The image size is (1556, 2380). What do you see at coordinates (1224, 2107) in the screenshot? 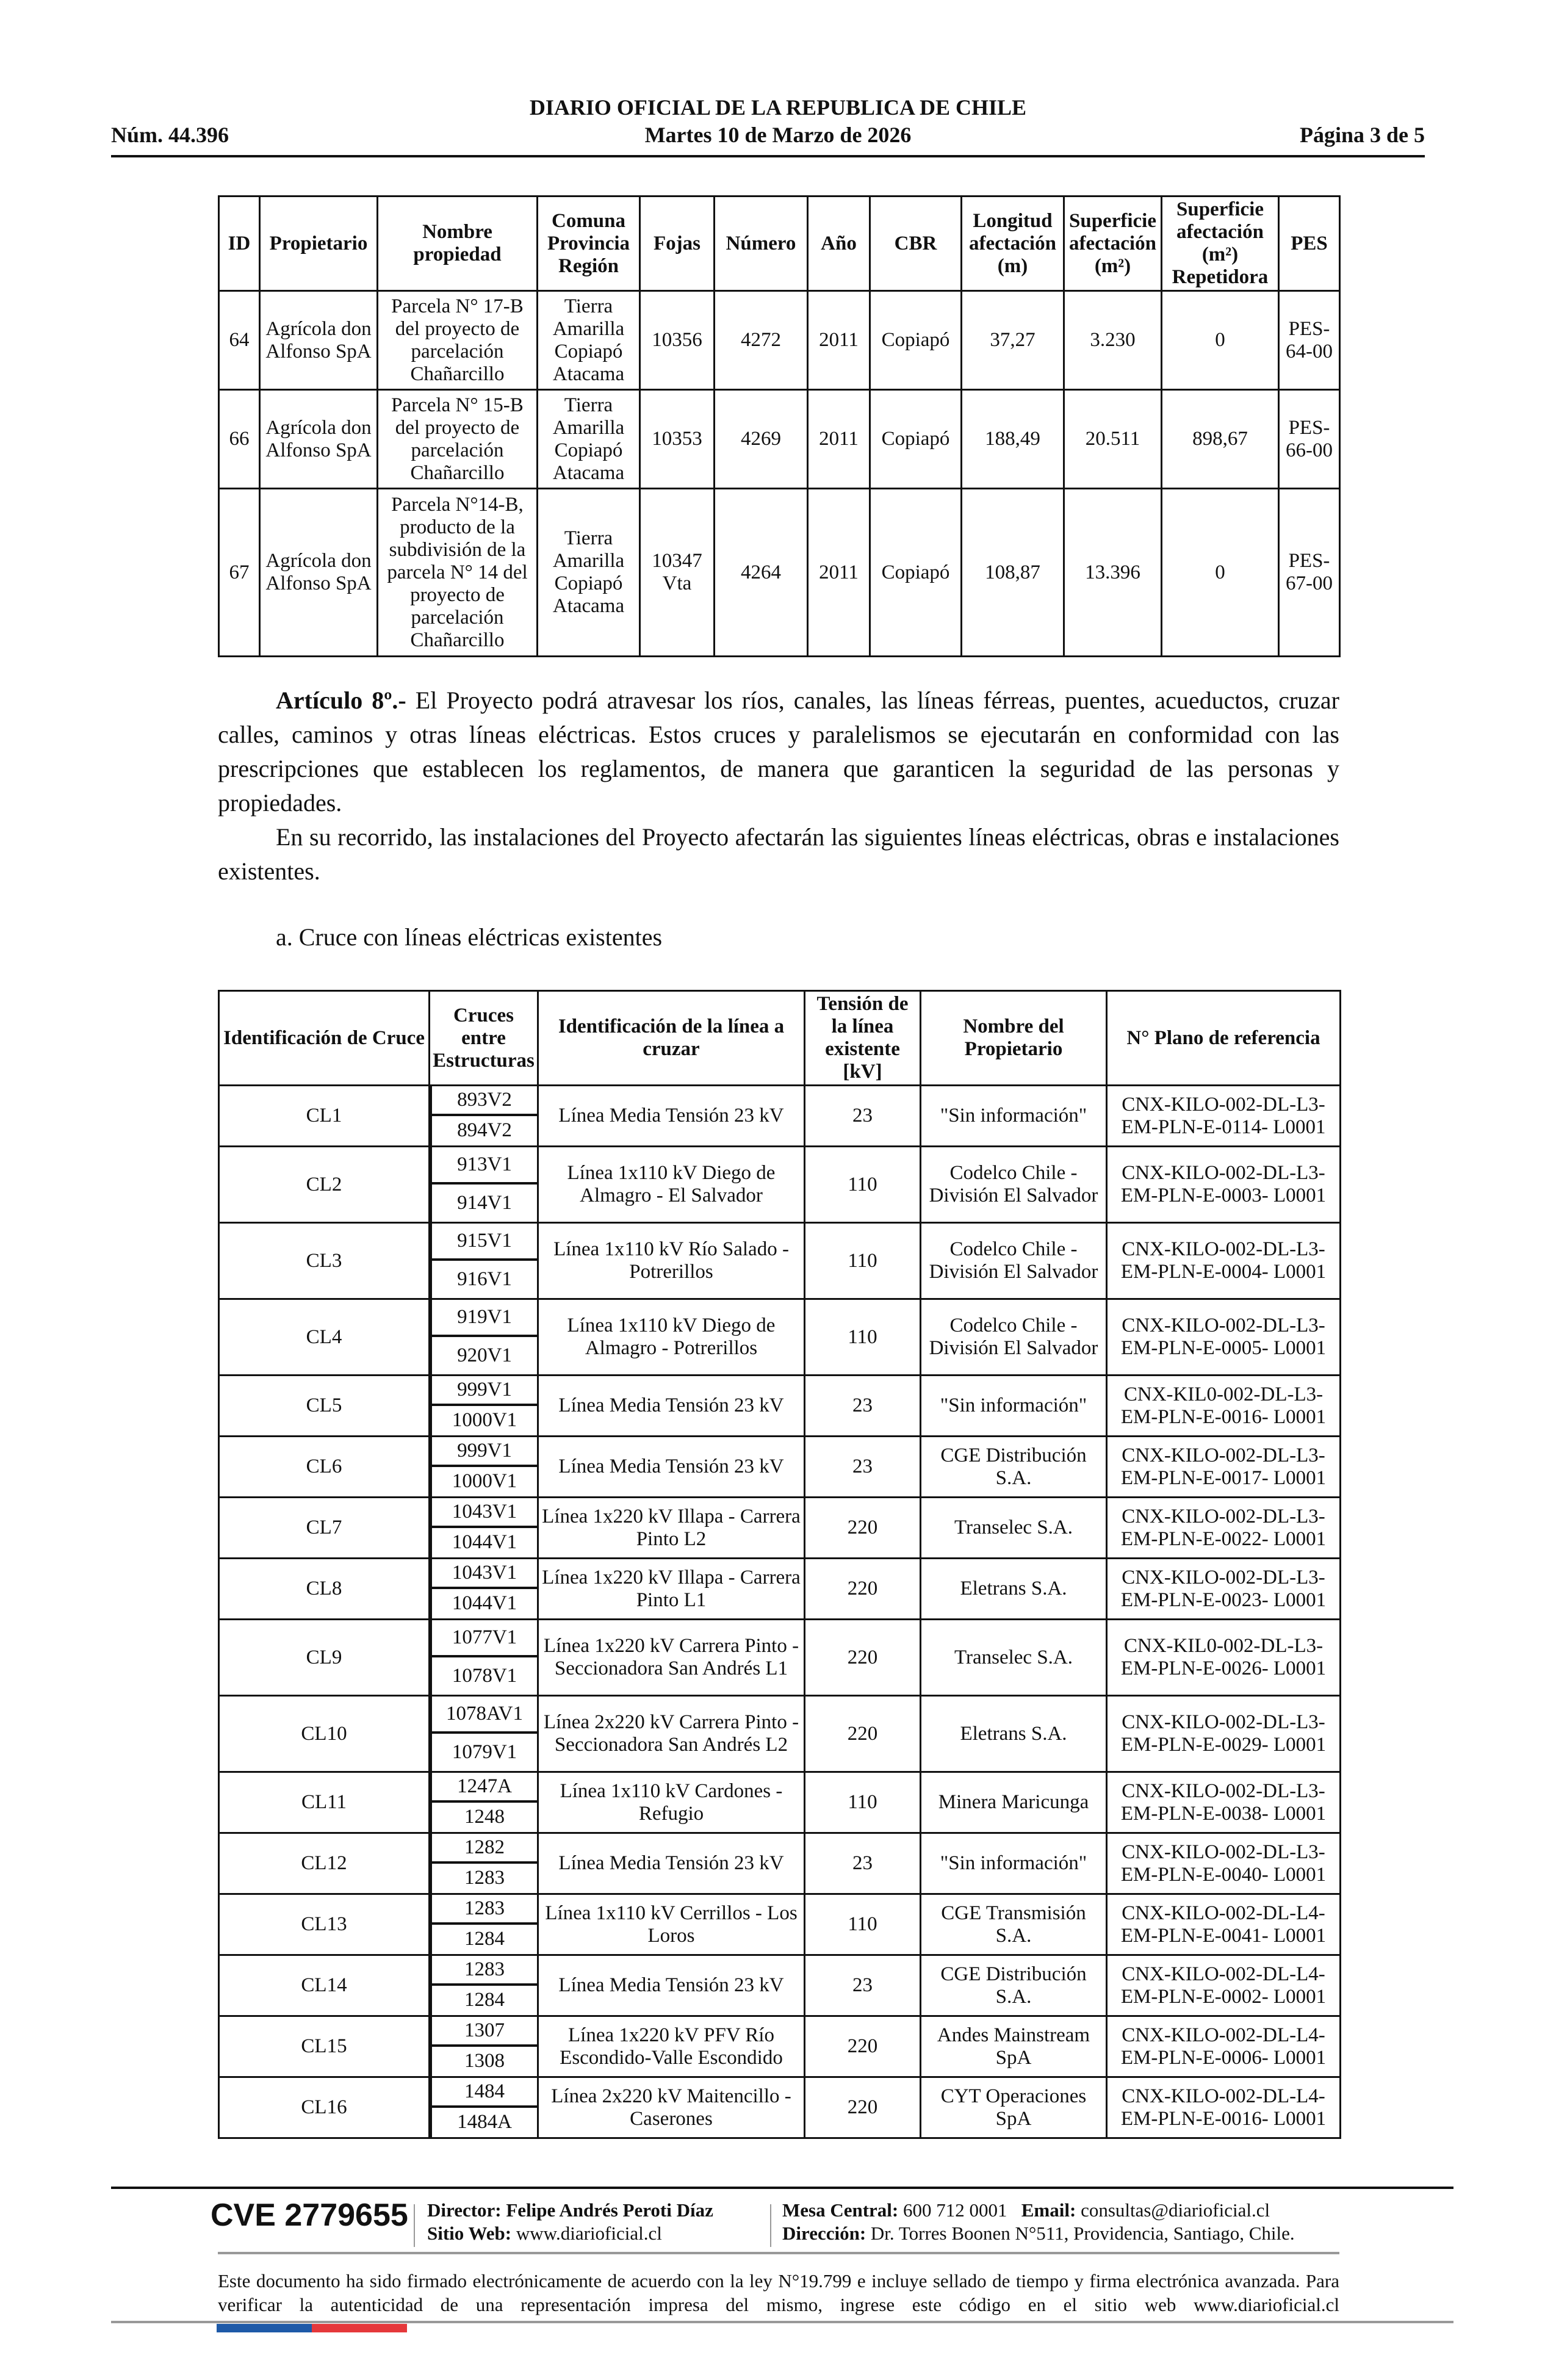
I see `reference-plan: CNX-KILO-002-DL-L4-EM-PLN-E-0016- L0001` at bounding box center [1224, 2107].